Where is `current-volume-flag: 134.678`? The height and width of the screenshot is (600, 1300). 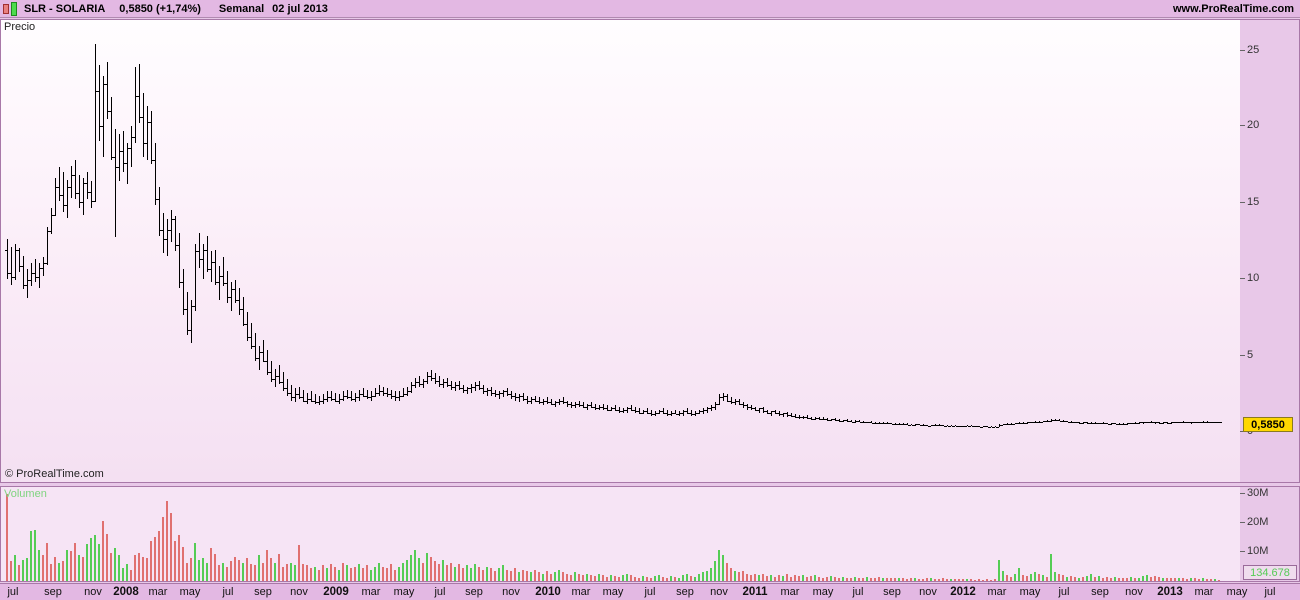 current-volume-flag: 134.678 is located at coordinates (1270, 572).